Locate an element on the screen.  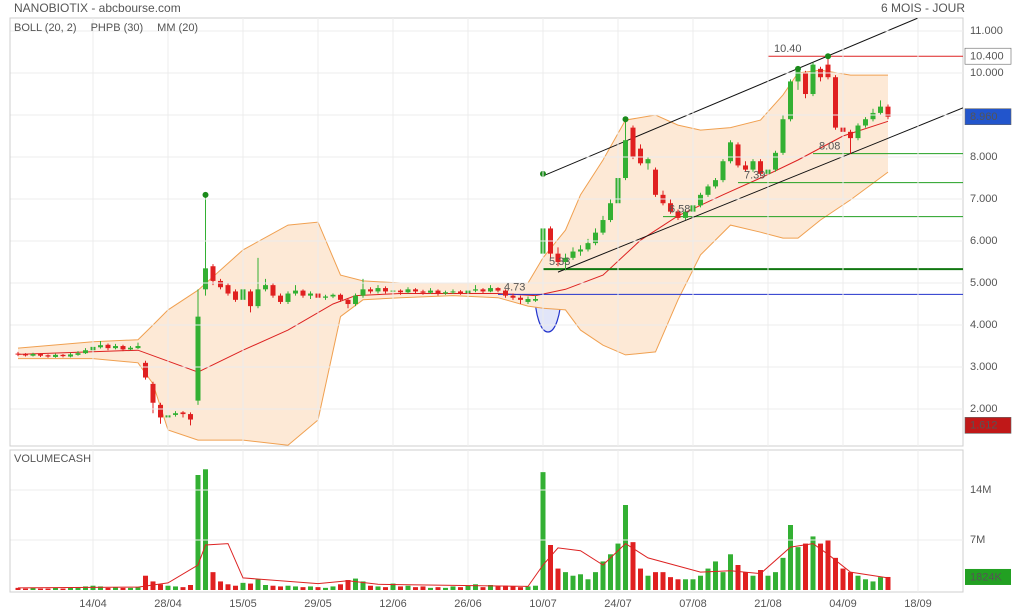
volume-title: VOLUMECASH is located at coordinates (52, 459).